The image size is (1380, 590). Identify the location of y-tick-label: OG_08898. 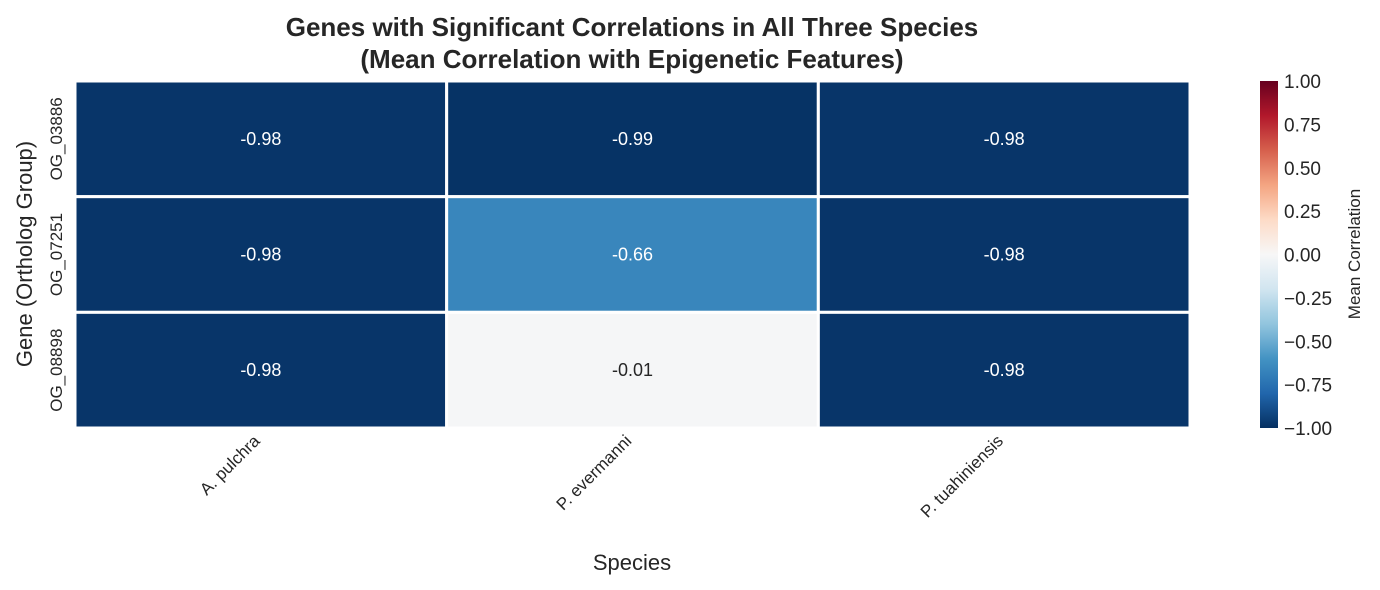
(56, 370).